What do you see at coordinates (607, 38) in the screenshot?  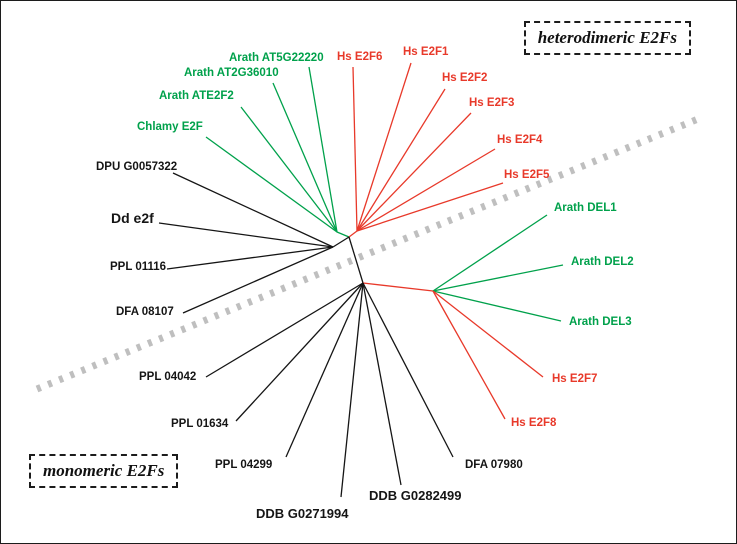 I see `heterodimeric-e2fs-box: heterodimeric E2Fs` at bounding box center [607, 38].